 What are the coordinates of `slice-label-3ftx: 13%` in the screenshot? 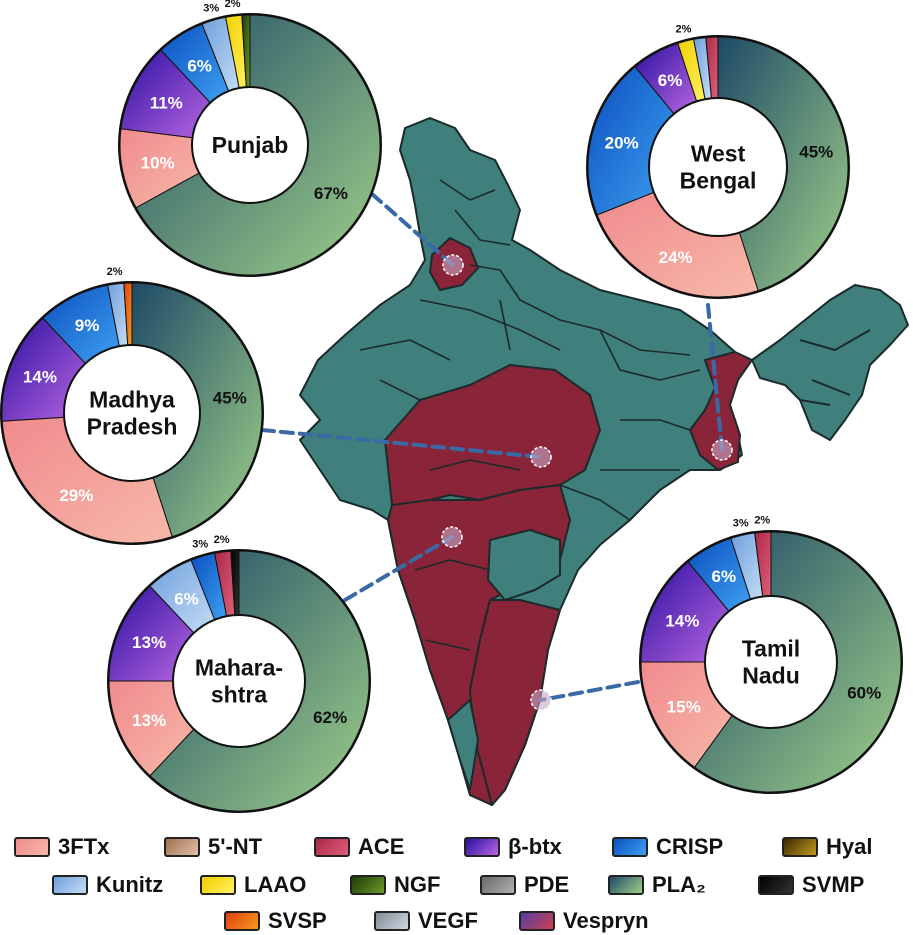 It's located at (149, 720).